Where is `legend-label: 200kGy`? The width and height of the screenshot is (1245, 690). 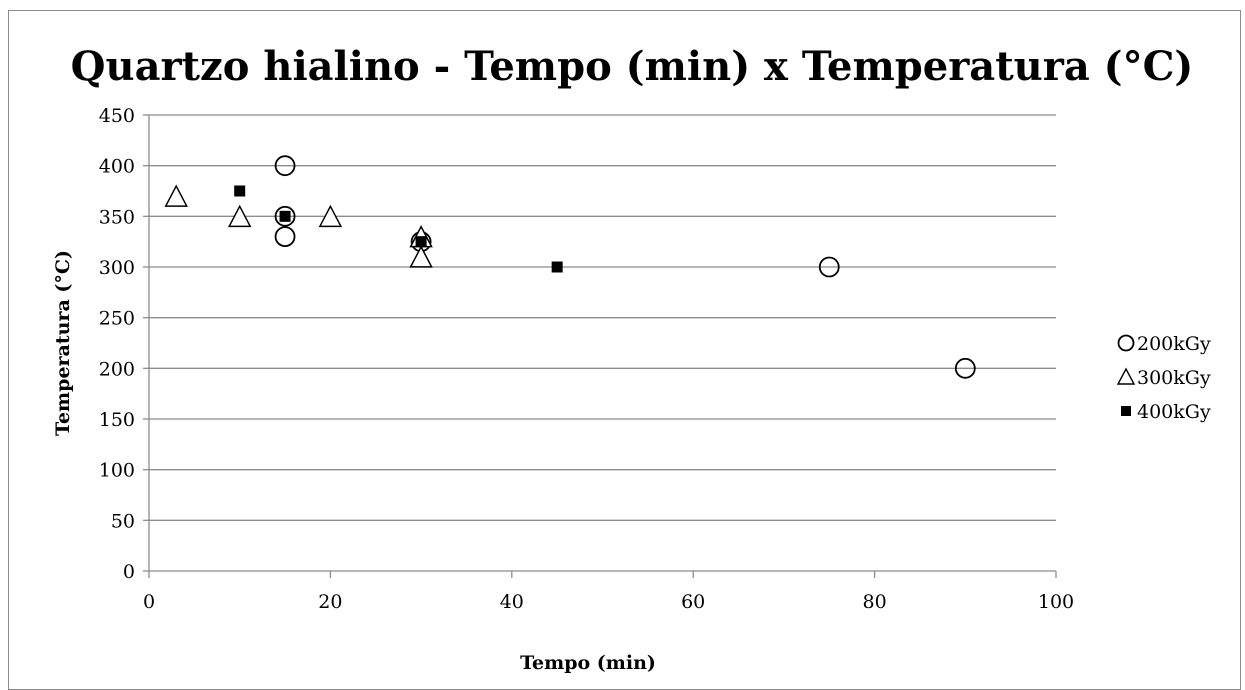 legend-label: 200kGy is located at coordinates (1174, 344).